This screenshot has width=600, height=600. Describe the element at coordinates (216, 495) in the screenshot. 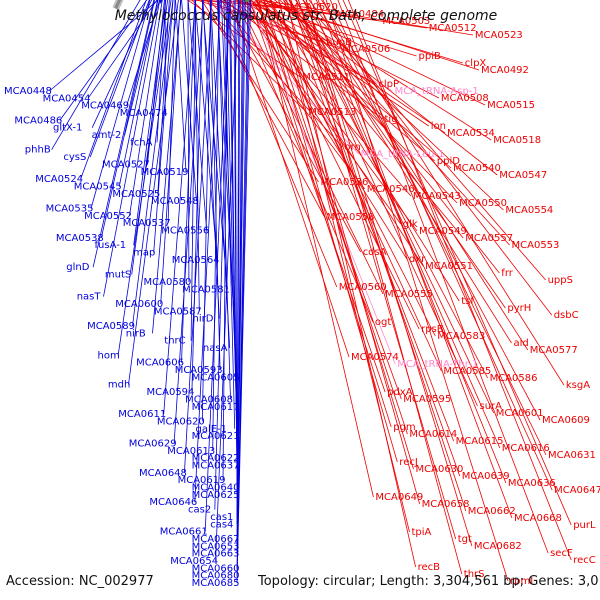

I see `gene-label: MCA0625` at that location.